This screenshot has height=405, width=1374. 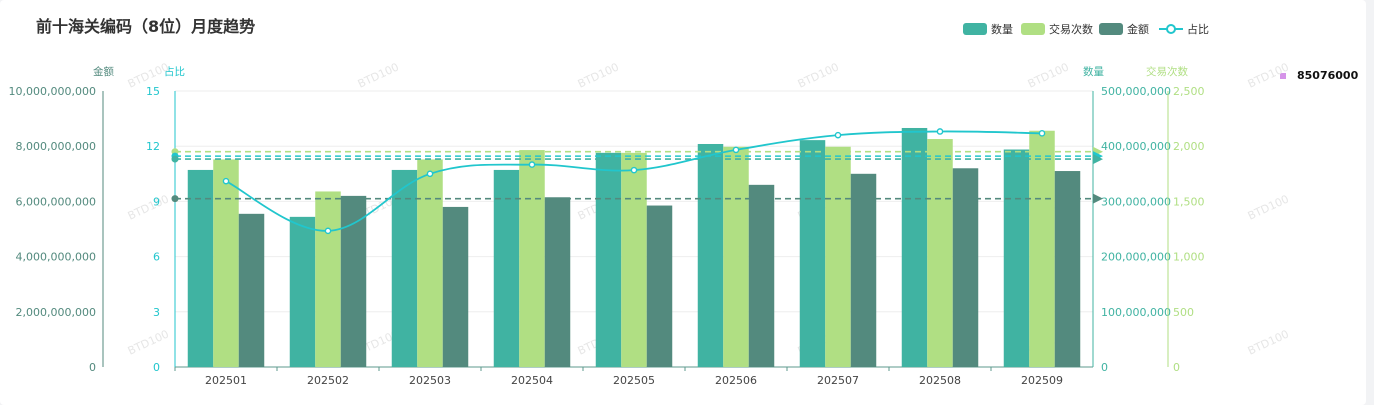 What do you see at coordinates (1189, 257) in the screenshot?
I see `trades-tick-label: 1,000` at bounding box center [1189, 257].